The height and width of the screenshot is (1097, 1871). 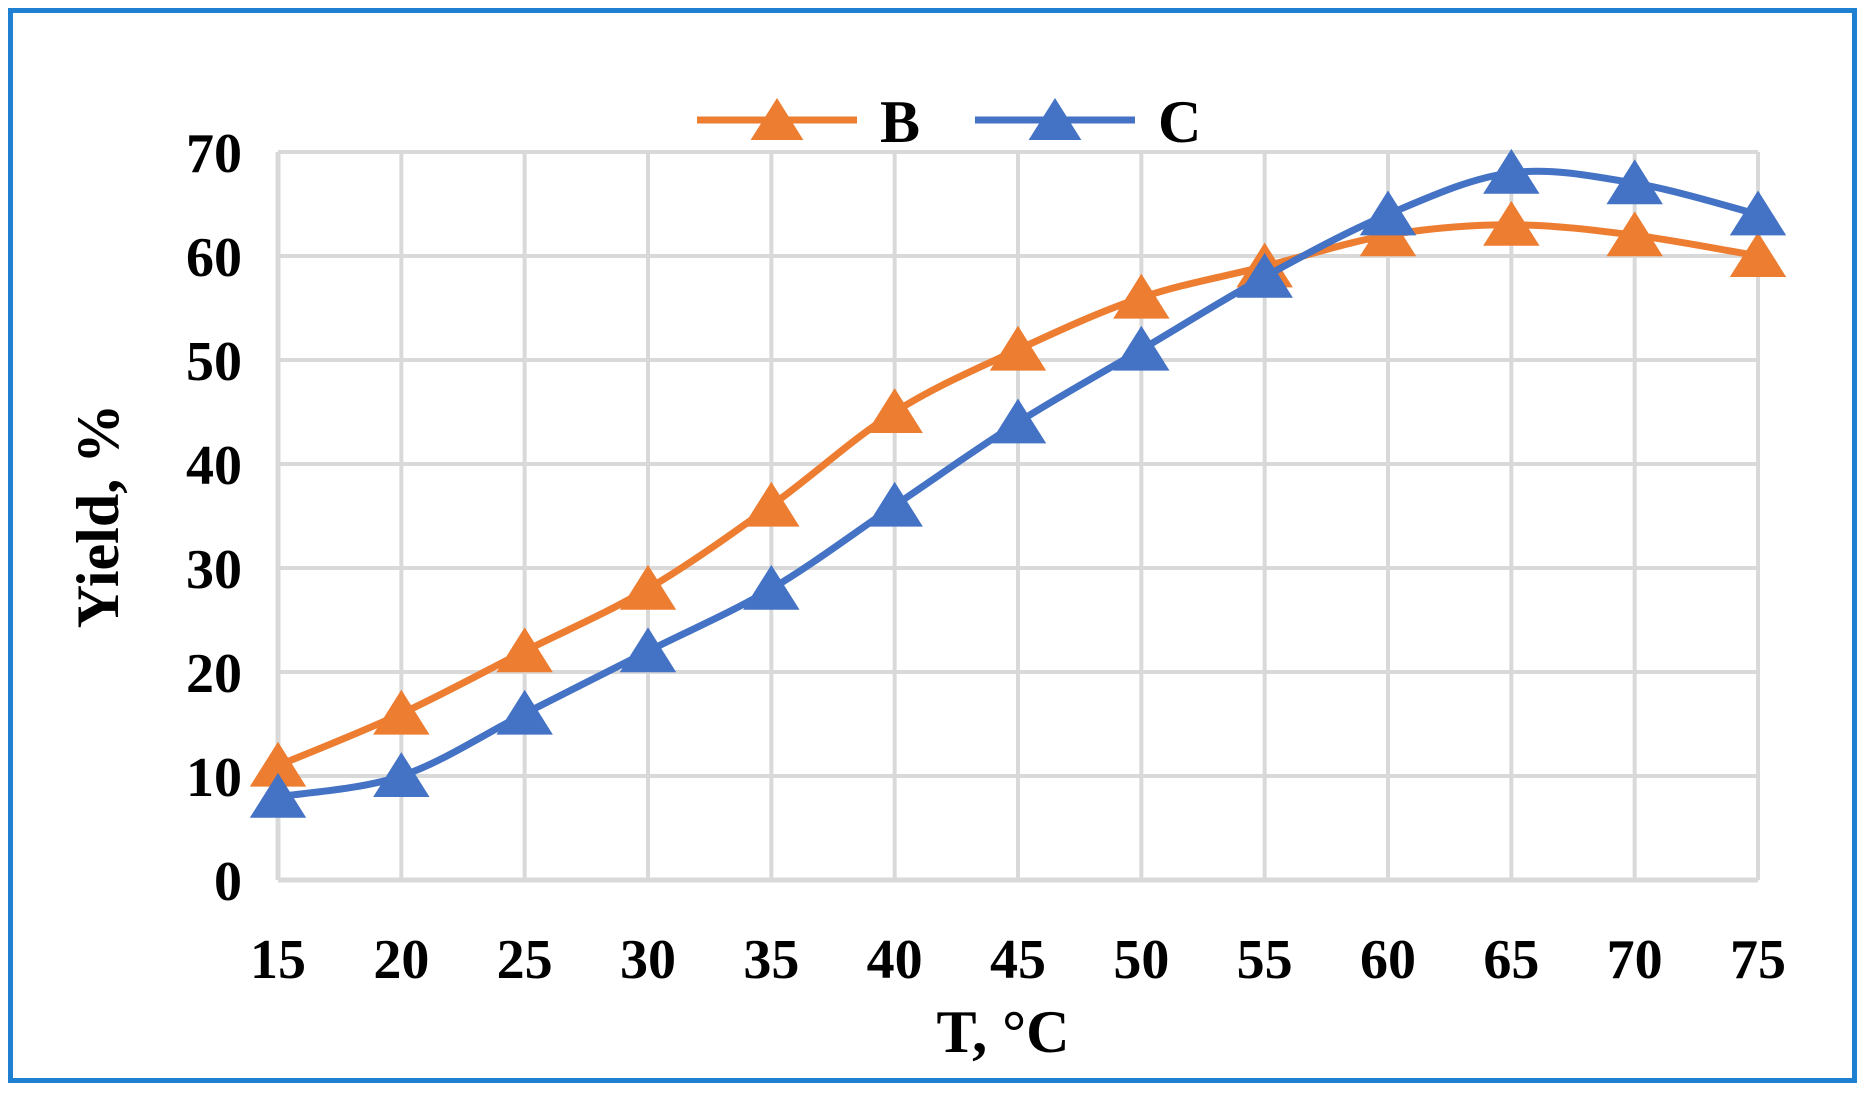 I want to click on x-tick-label: 40, so click(x=895, y=960).